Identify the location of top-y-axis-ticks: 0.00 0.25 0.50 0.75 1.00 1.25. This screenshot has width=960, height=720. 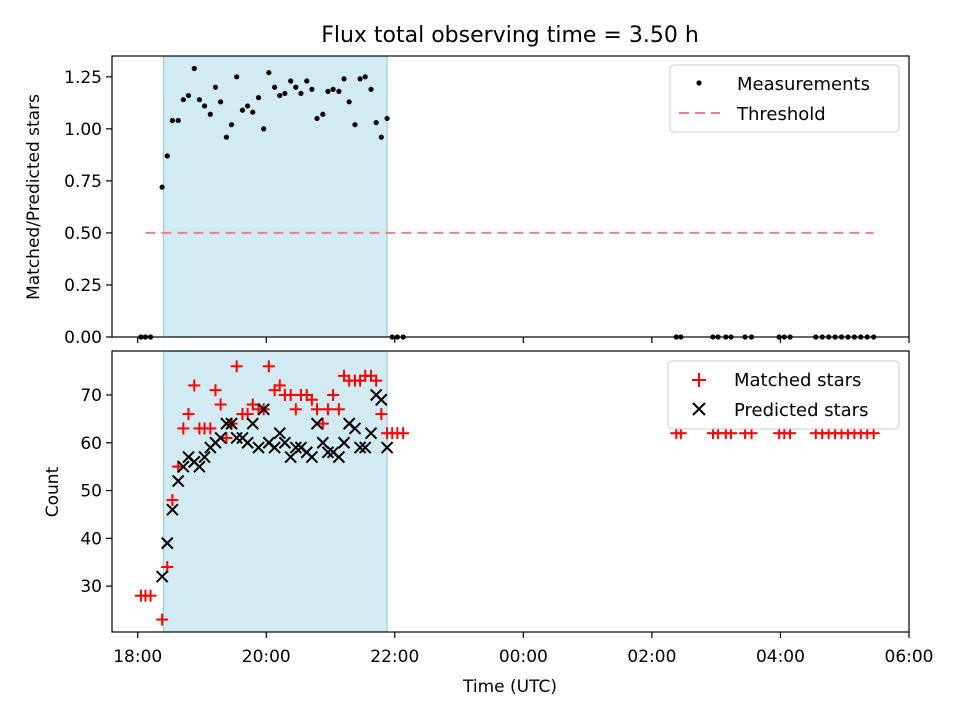
(88, 208).